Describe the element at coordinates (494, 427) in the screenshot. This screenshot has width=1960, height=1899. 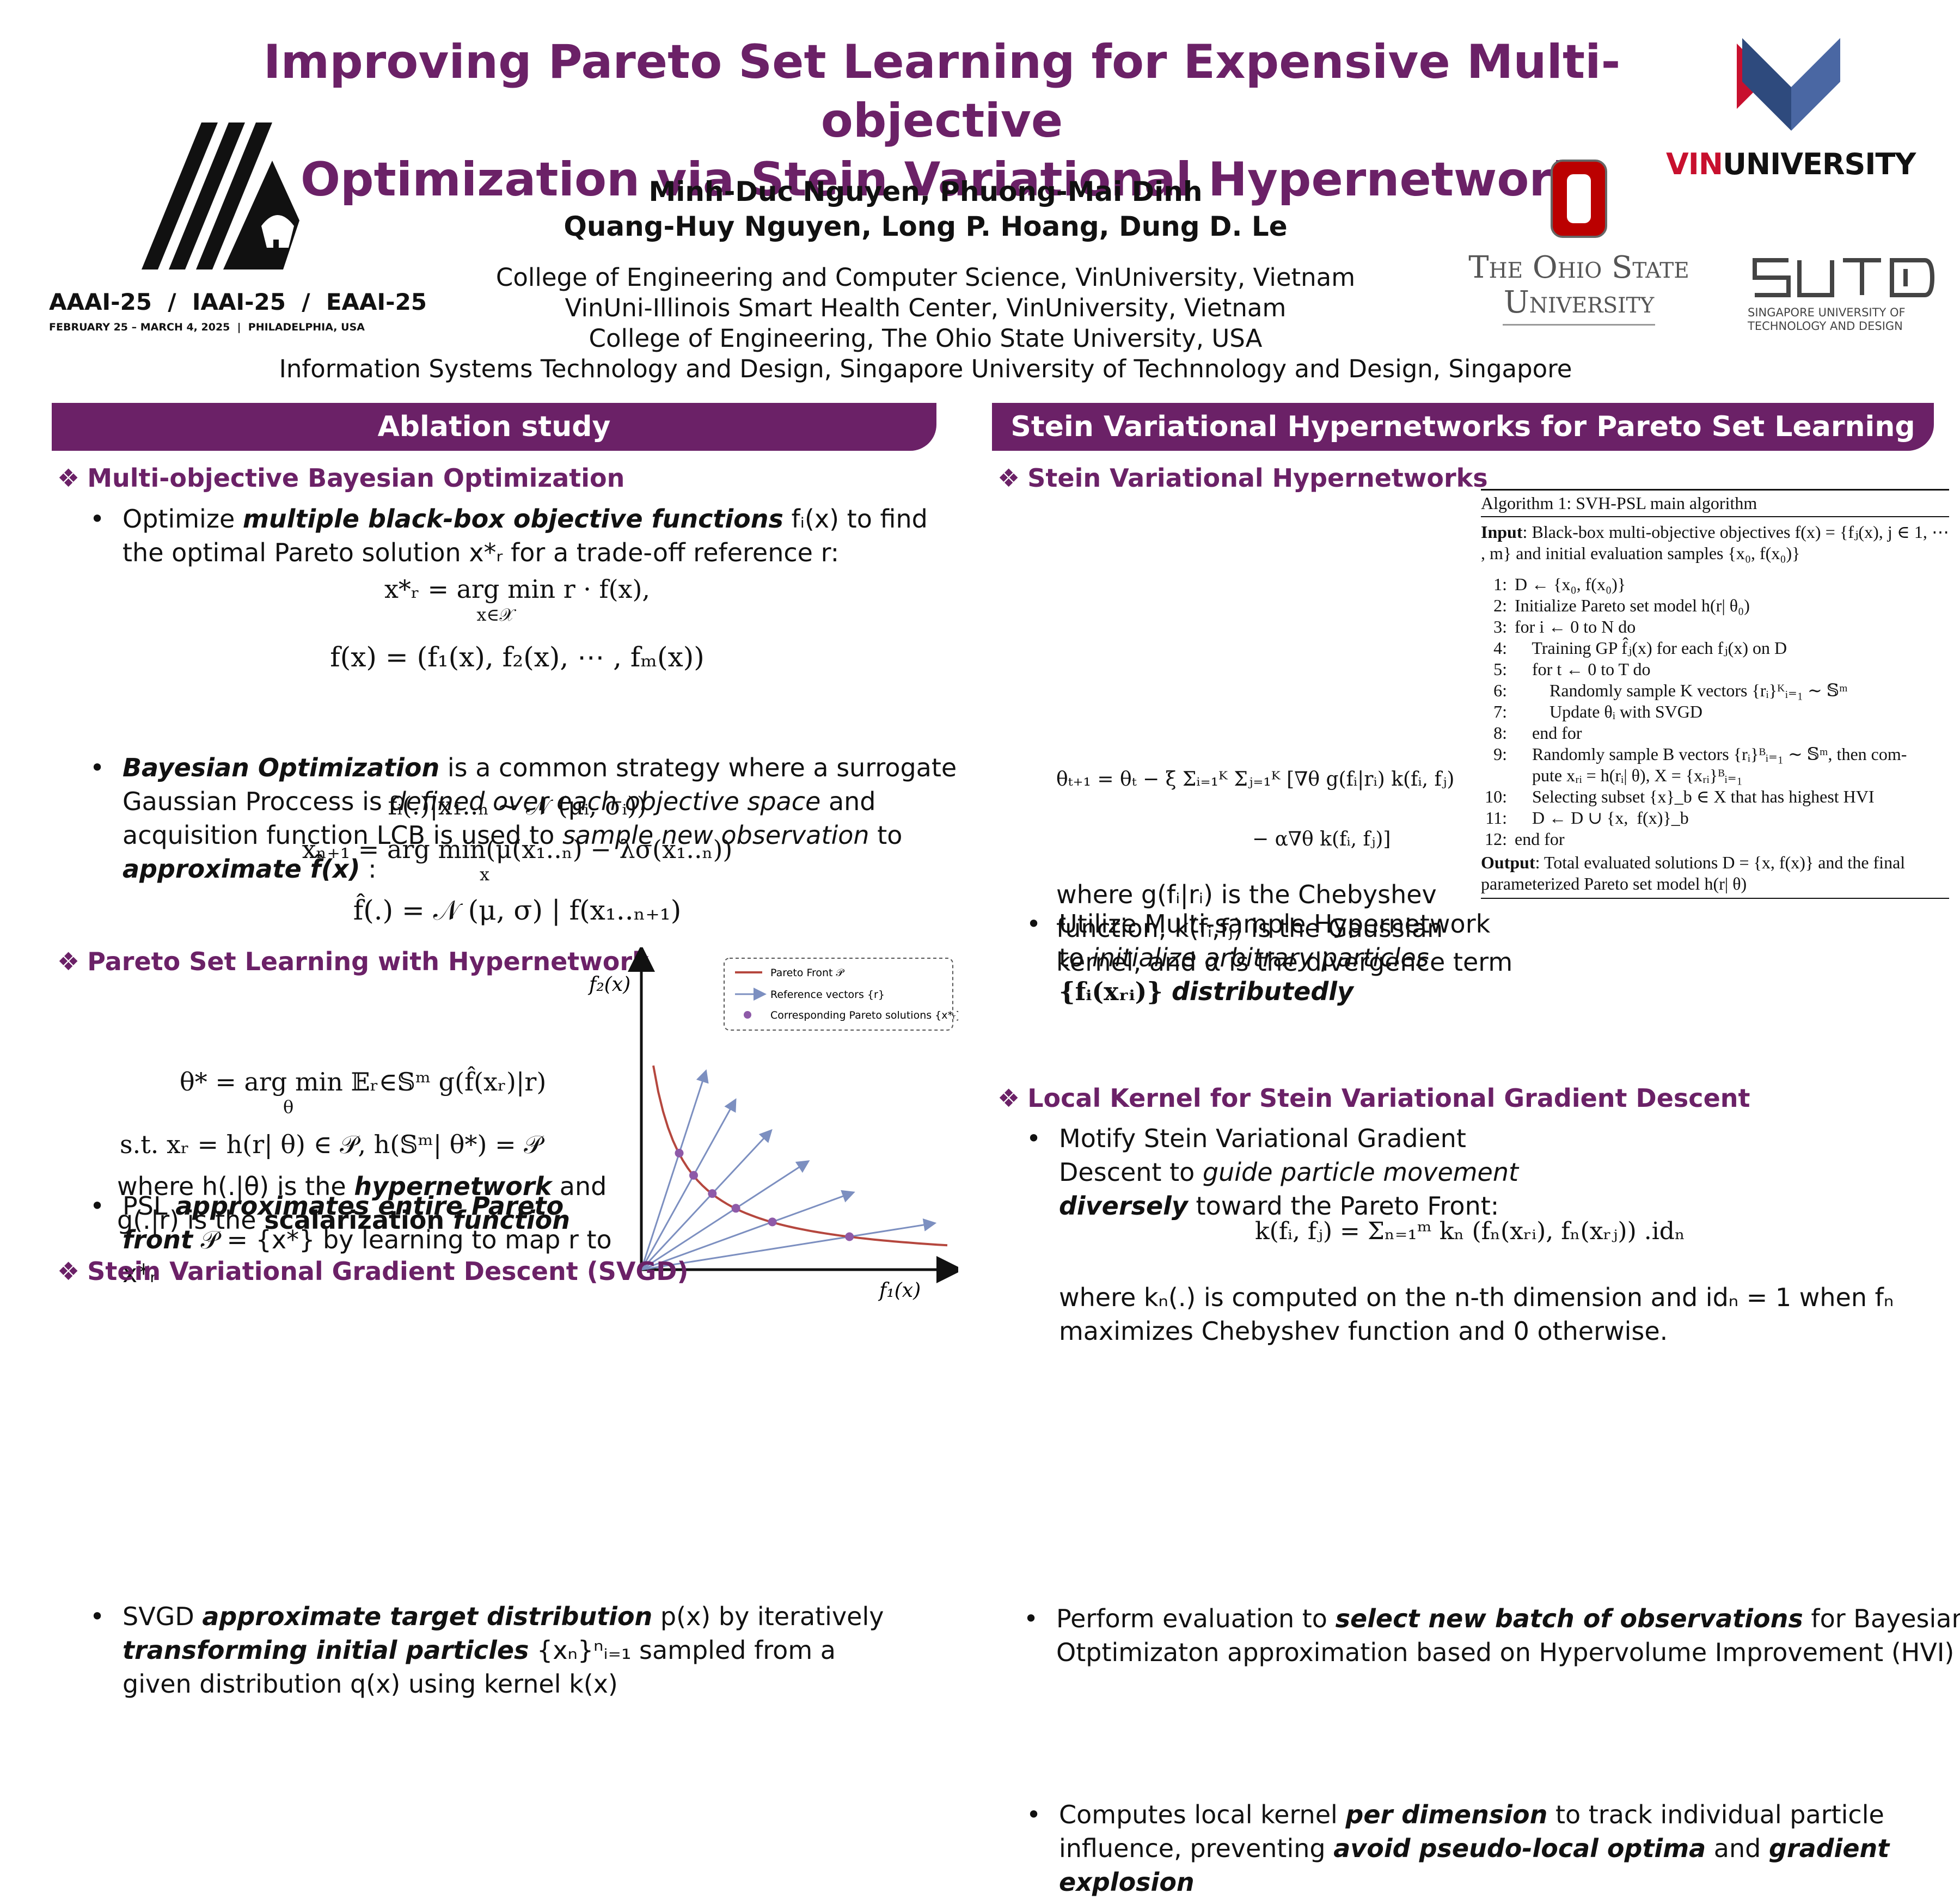
I see `ablation-study-banner: Ablation study` at that location.